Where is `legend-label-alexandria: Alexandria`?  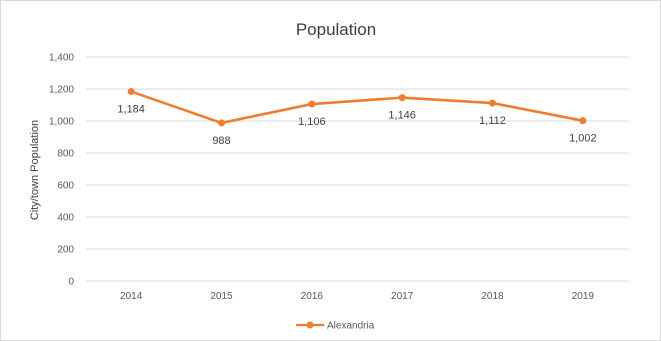
legend-label-alexandria: Alexandria is located at coordinates (351, 326).